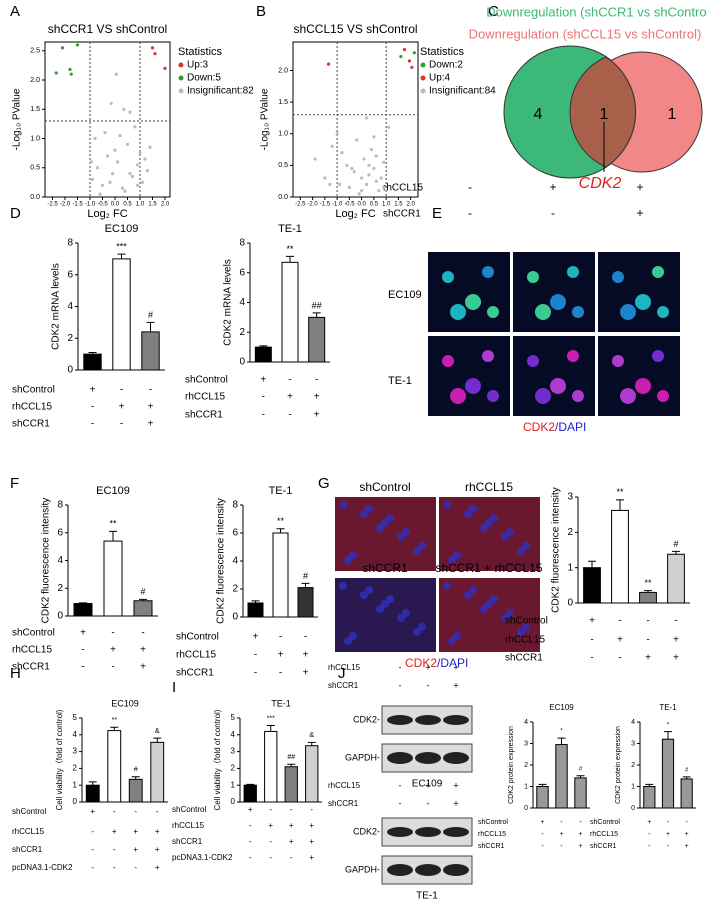 The image size is (707, 921). I want to click on x-tick-label: -2.0, so click(312, 205).